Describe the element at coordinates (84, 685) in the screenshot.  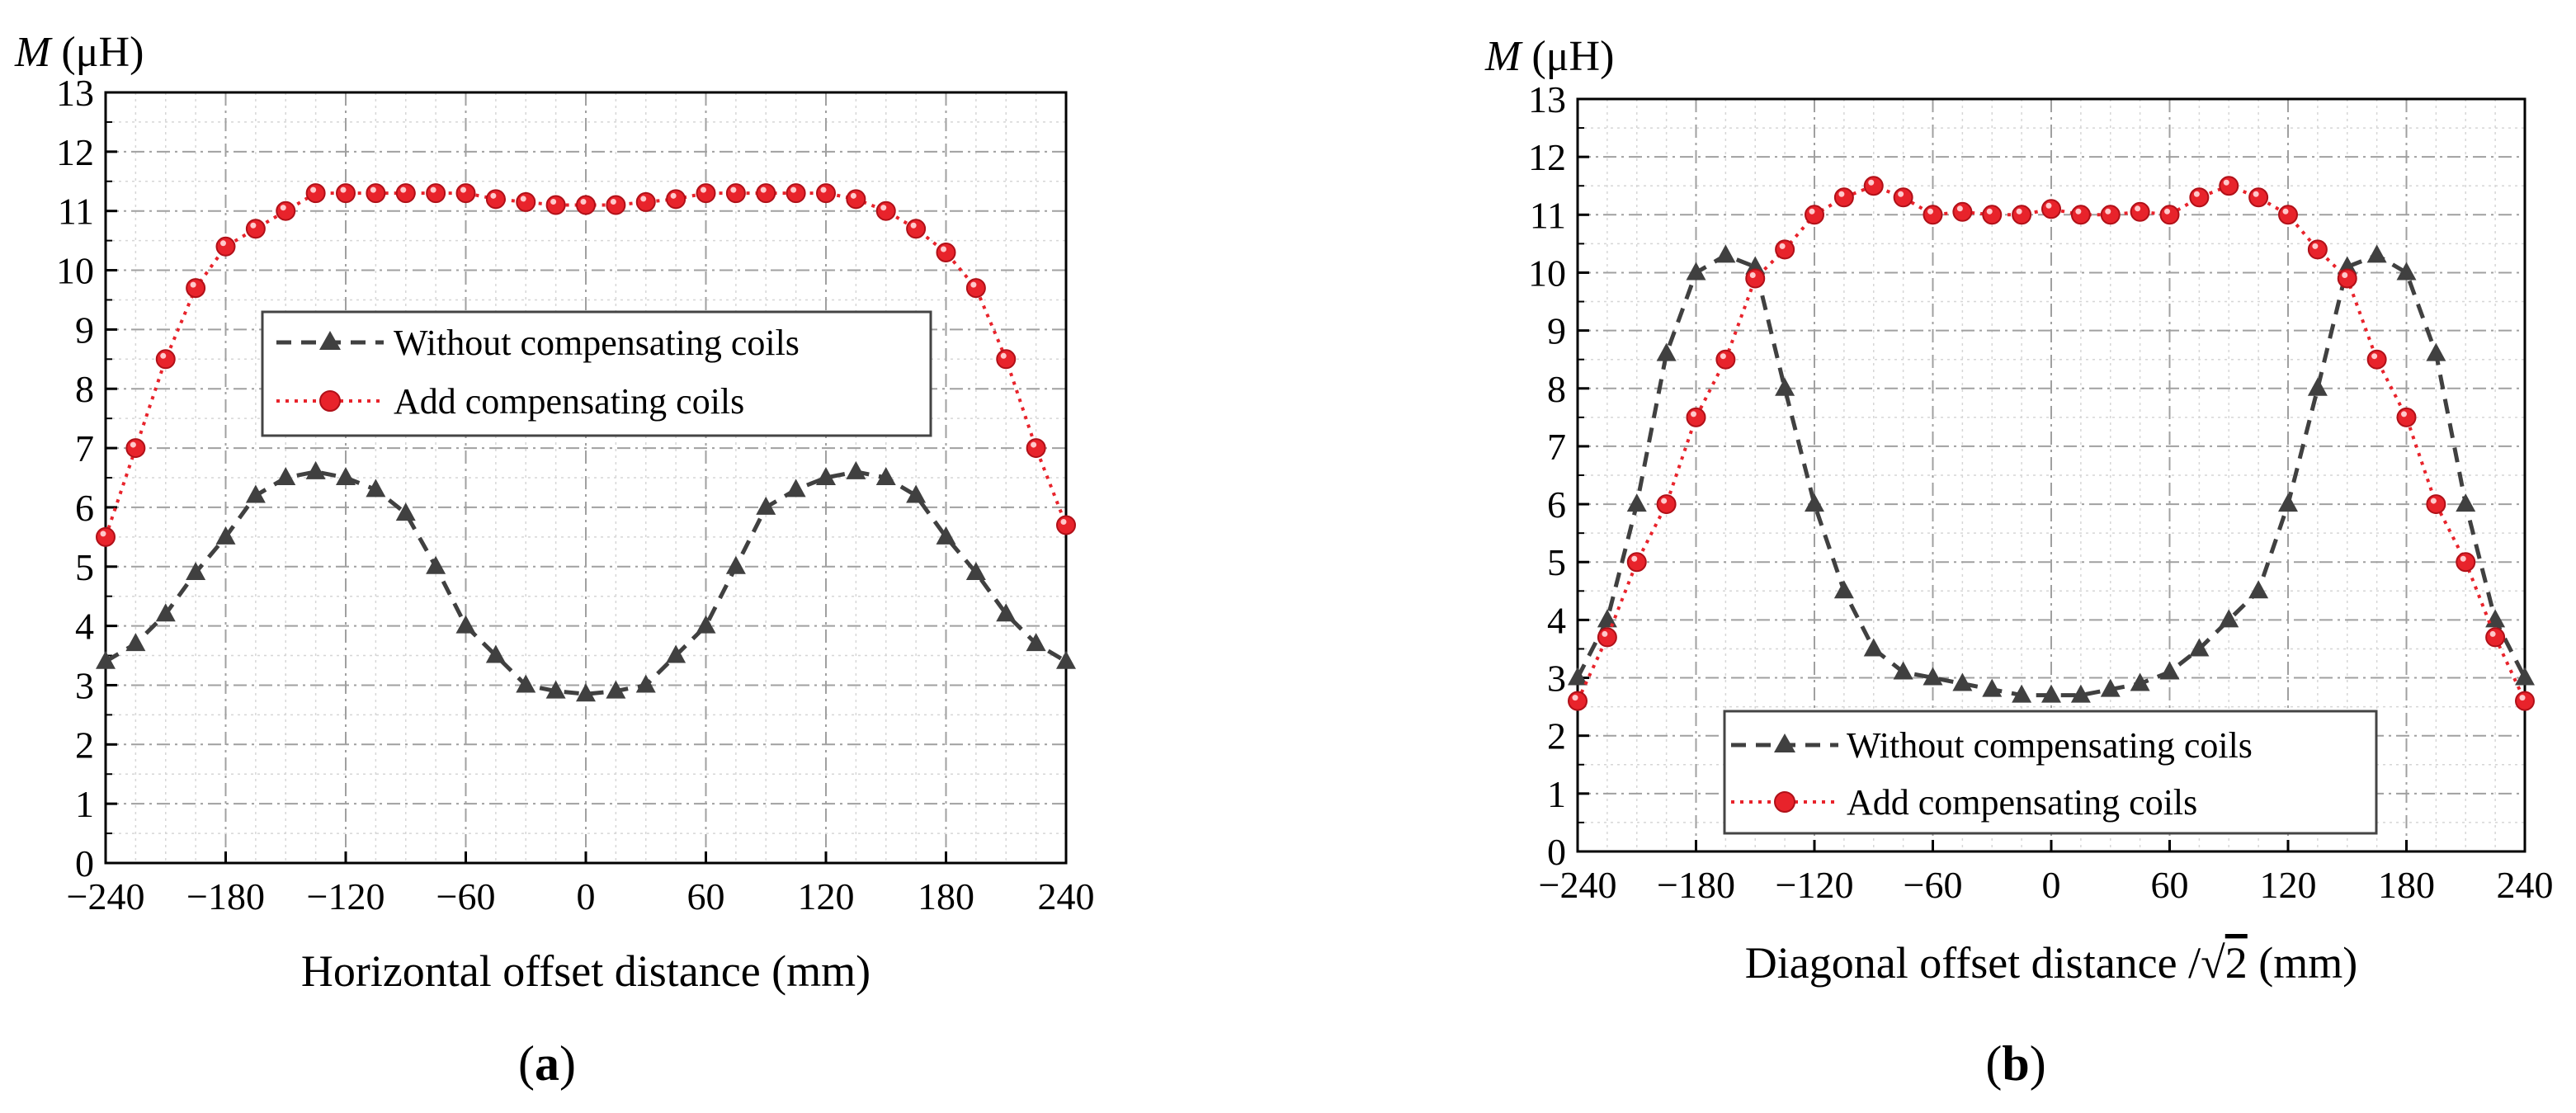
I see `y-tick-label: 3` at that location.